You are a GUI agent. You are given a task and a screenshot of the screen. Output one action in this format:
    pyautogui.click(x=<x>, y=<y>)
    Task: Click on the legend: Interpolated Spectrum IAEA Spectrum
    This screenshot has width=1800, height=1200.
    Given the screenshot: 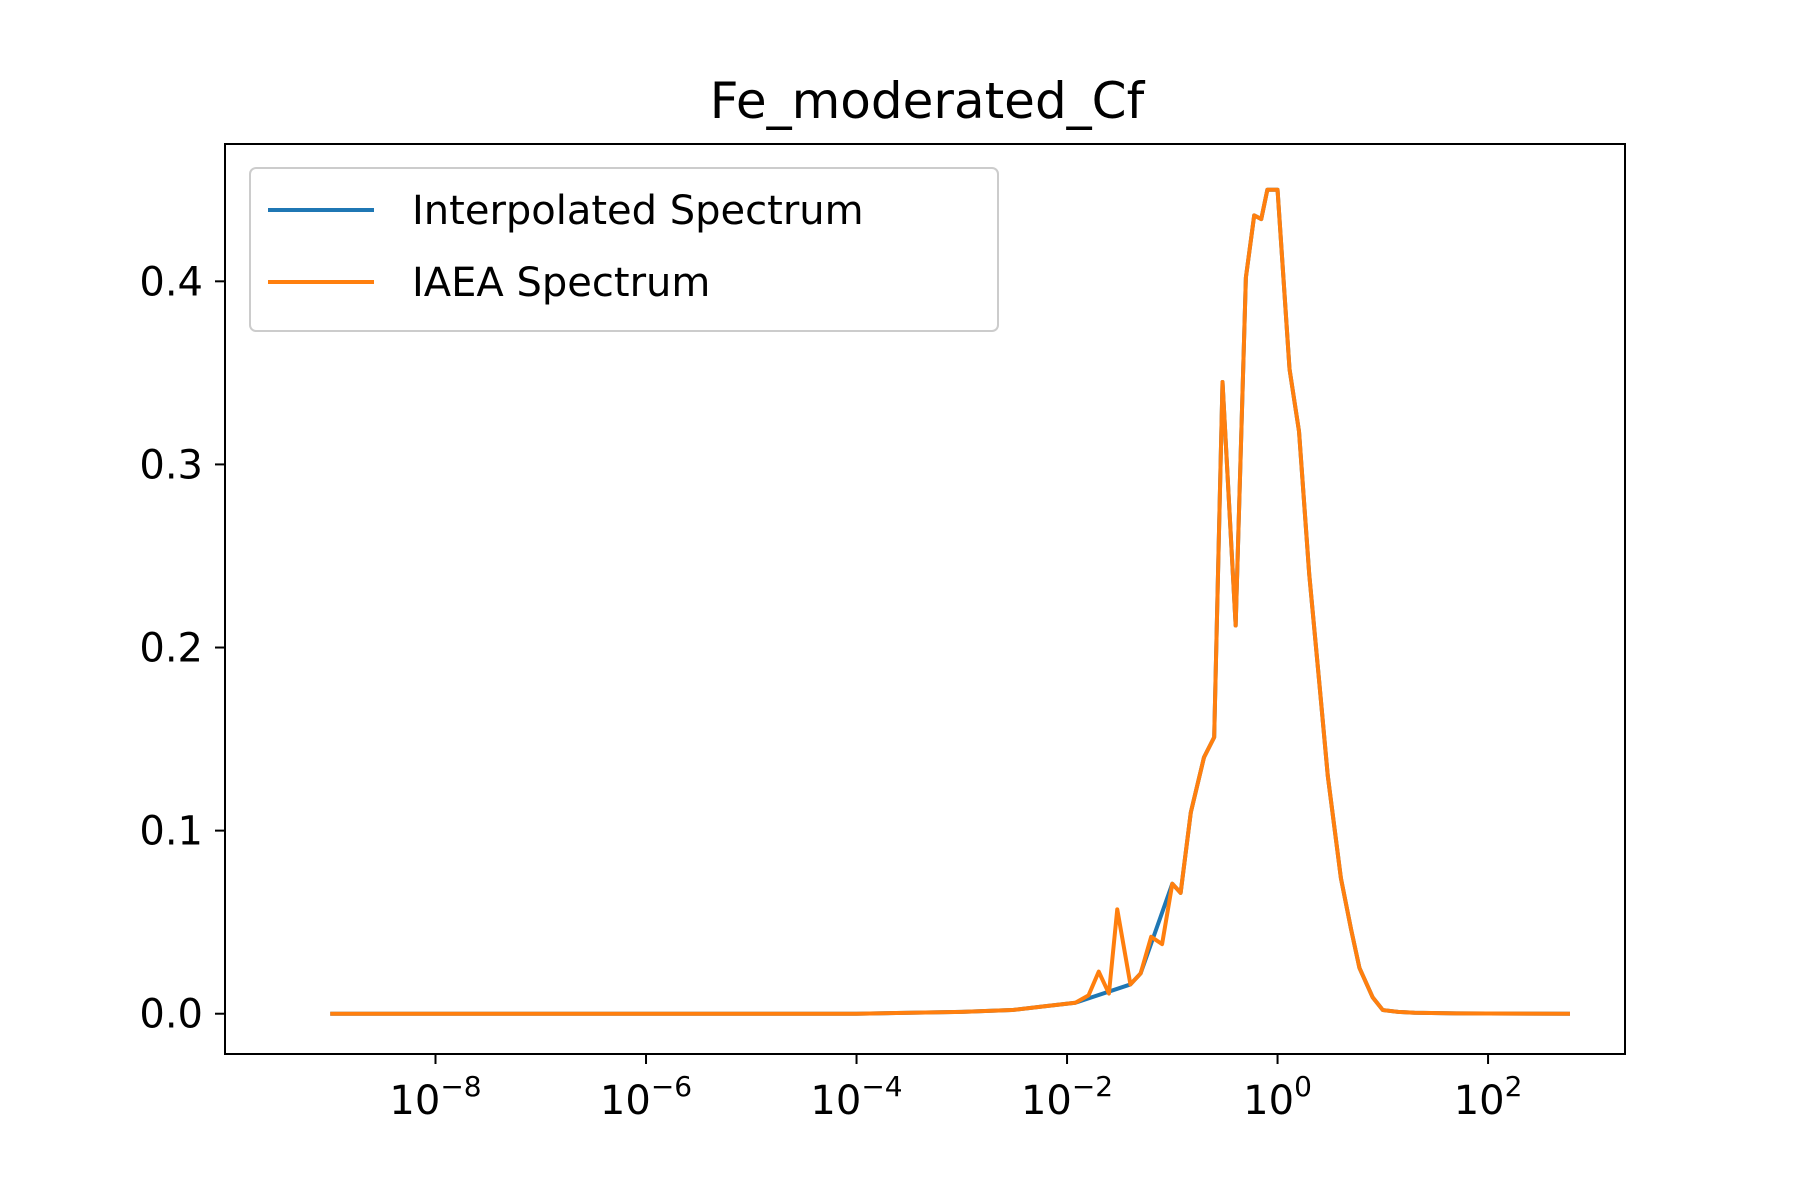 What is the action you would take?
    pyautogui.click(x=624, y=249)
    